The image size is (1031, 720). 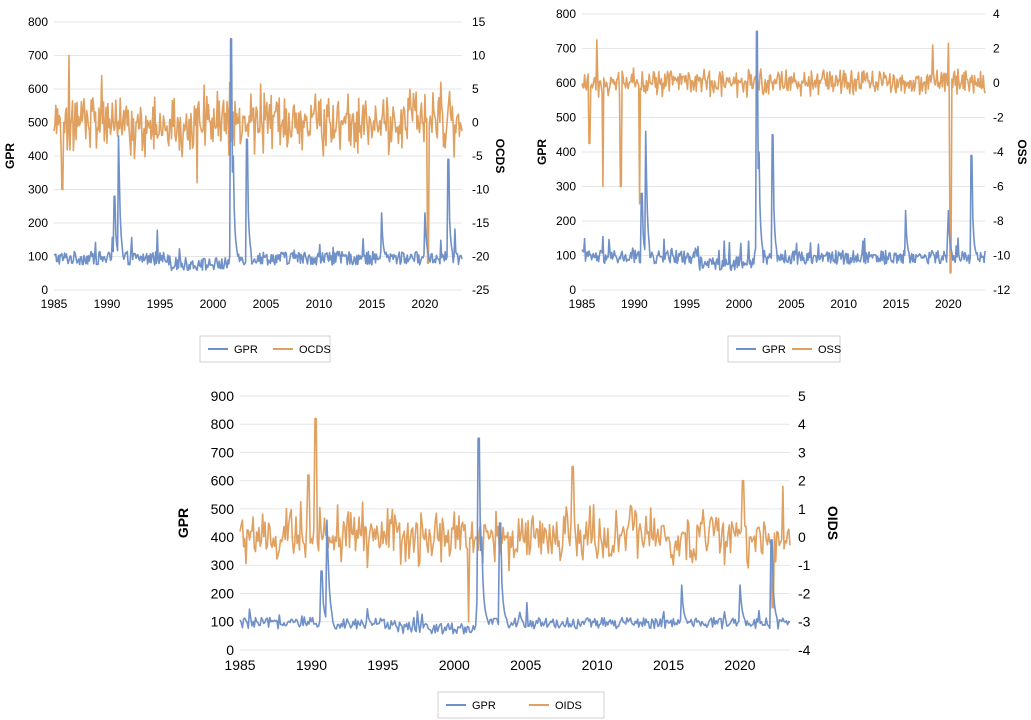 What do you see at coordinates (481, 290) in the screenshot?
I see `y2-tick-label: -25` at bounding box center [481, 290].